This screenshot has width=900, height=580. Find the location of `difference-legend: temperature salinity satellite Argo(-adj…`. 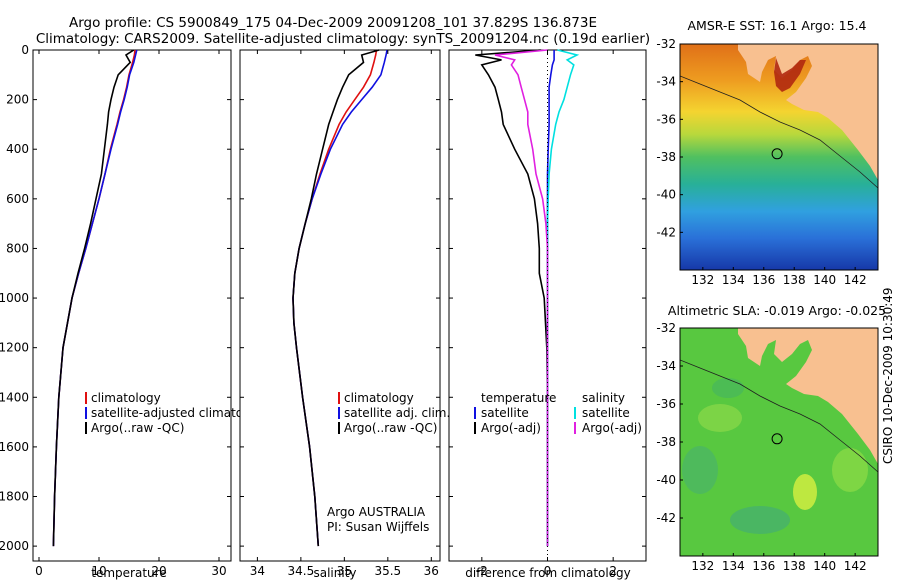

difference-legend: temperature salinity satellite Argo(-adj… is located at coordinates (558, 413).